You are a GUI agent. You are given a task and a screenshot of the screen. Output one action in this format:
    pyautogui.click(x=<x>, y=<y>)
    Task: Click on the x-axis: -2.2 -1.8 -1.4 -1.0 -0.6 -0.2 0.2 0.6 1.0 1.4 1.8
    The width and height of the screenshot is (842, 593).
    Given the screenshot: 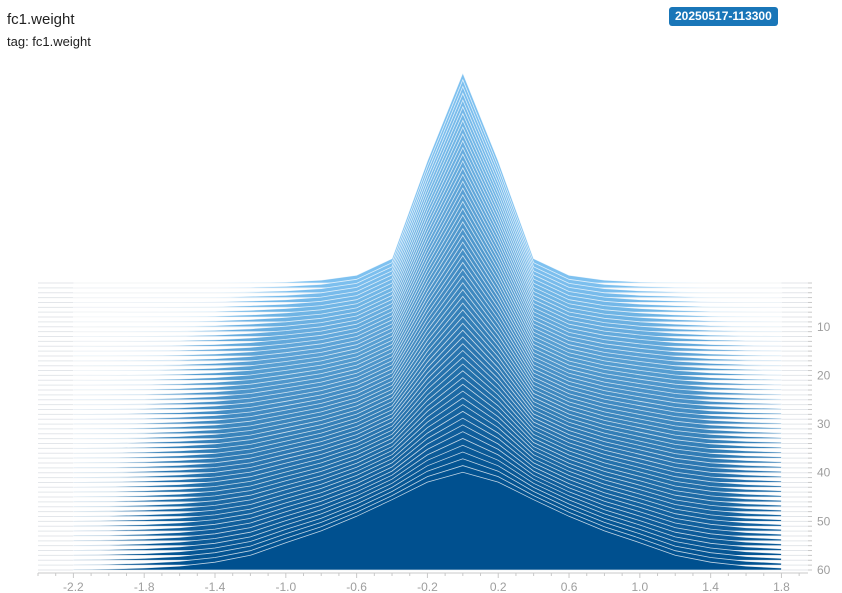 What is the action you would take?
    pyautogui.click(x=422, y=582)
    